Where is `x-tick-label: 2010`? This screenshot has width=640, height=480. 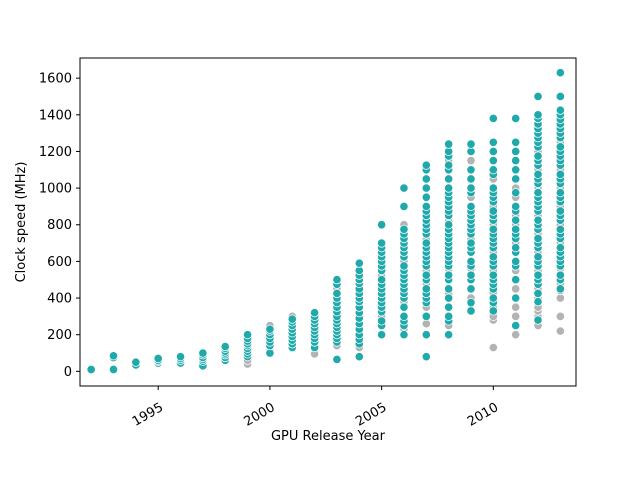 x-tick-label: 2010 is located at coordinates (483, 415).